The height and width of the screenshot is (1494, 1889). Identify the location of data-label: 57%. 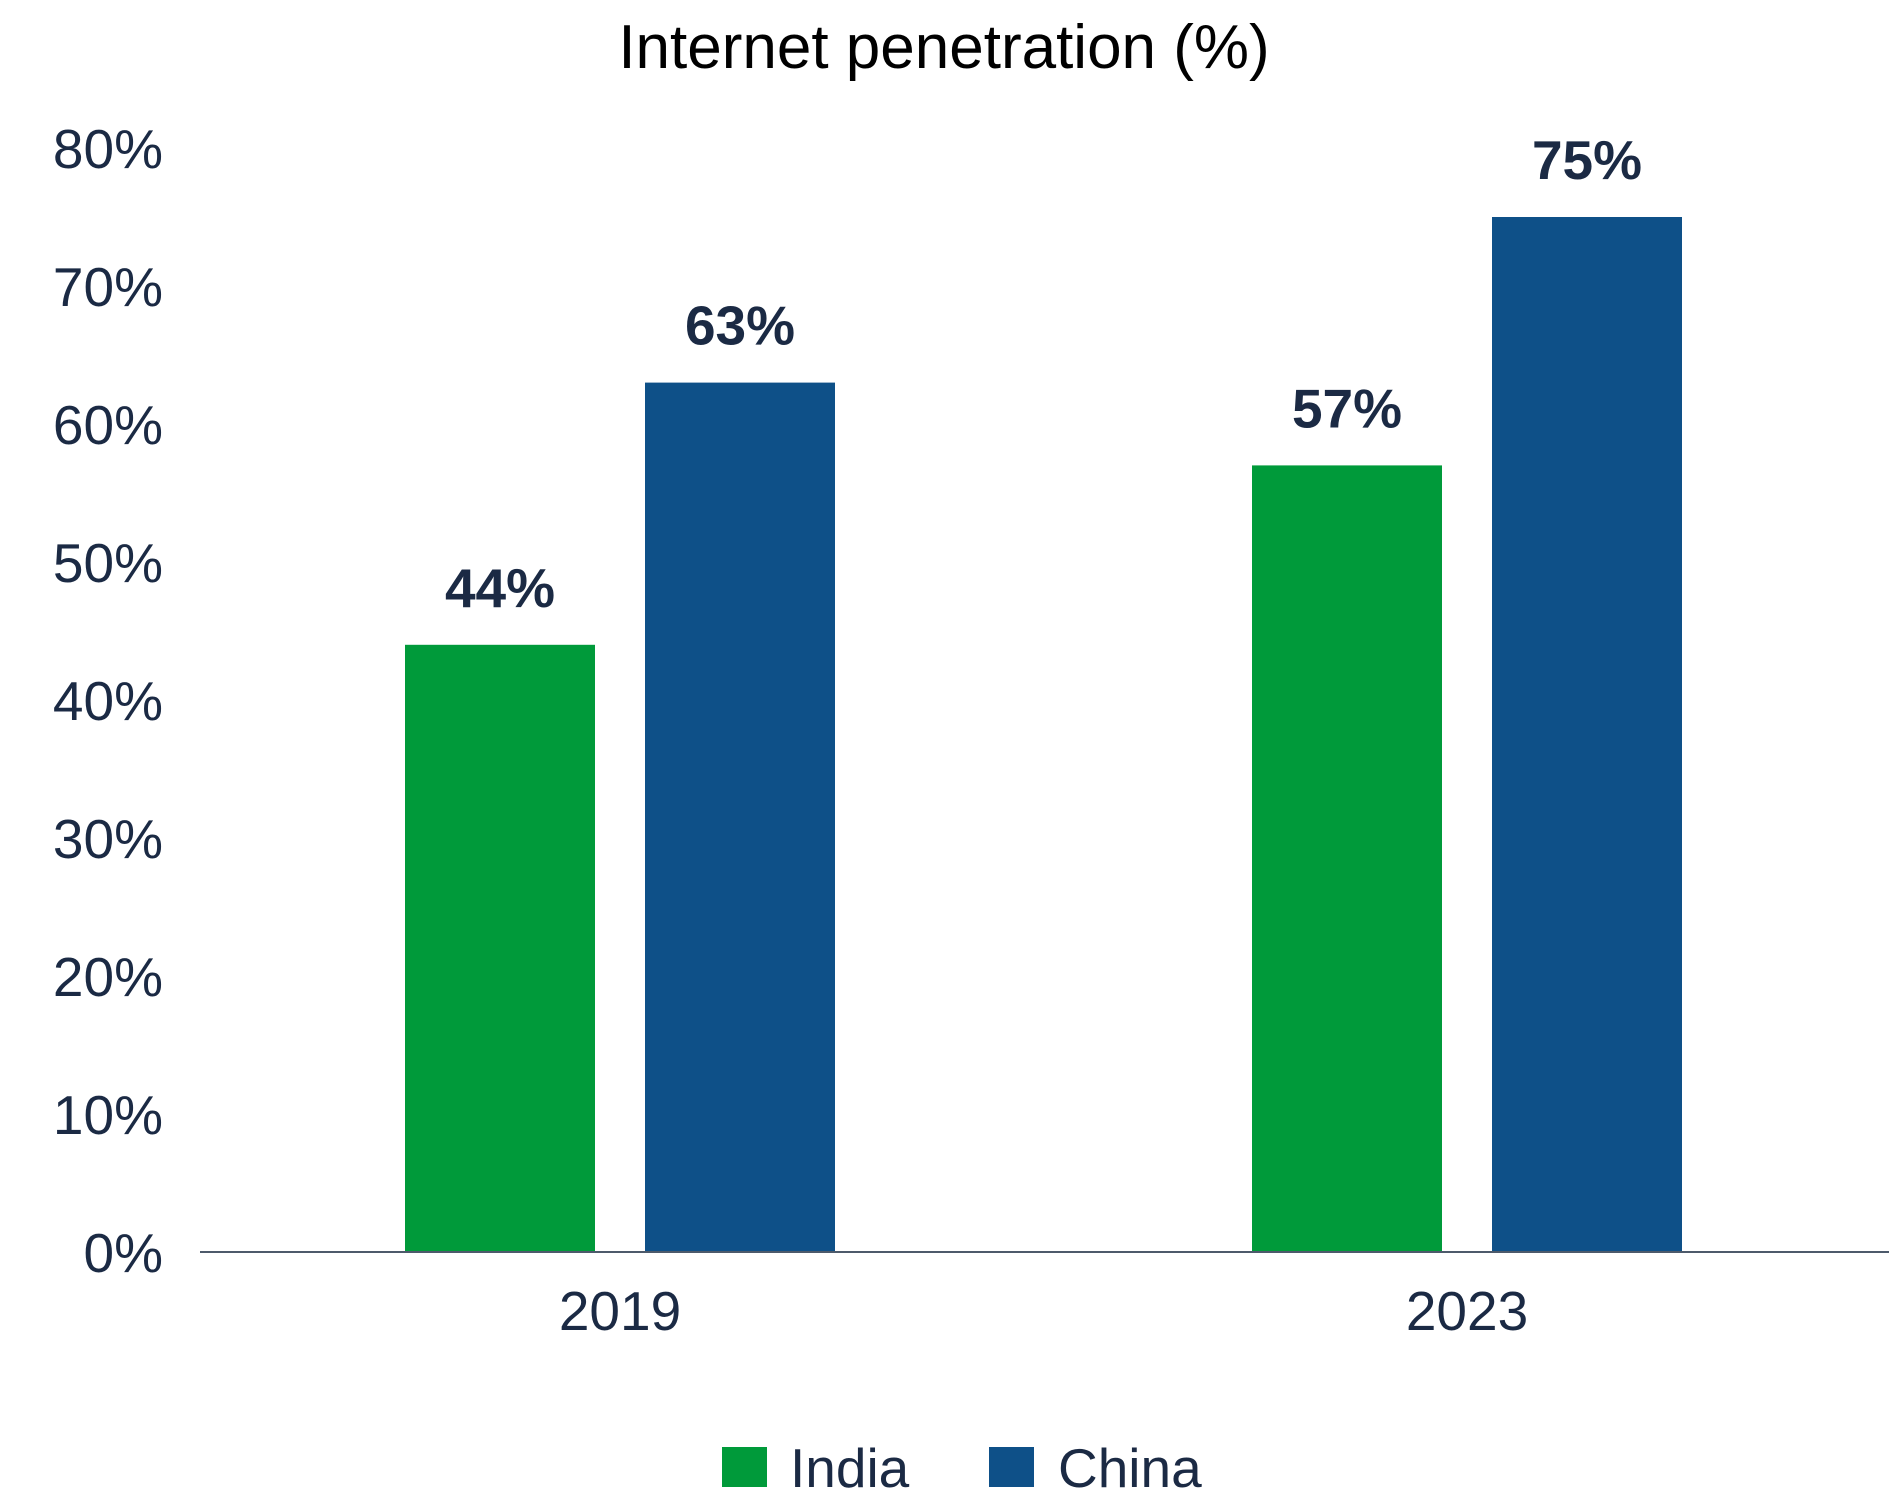
(1347, 408).